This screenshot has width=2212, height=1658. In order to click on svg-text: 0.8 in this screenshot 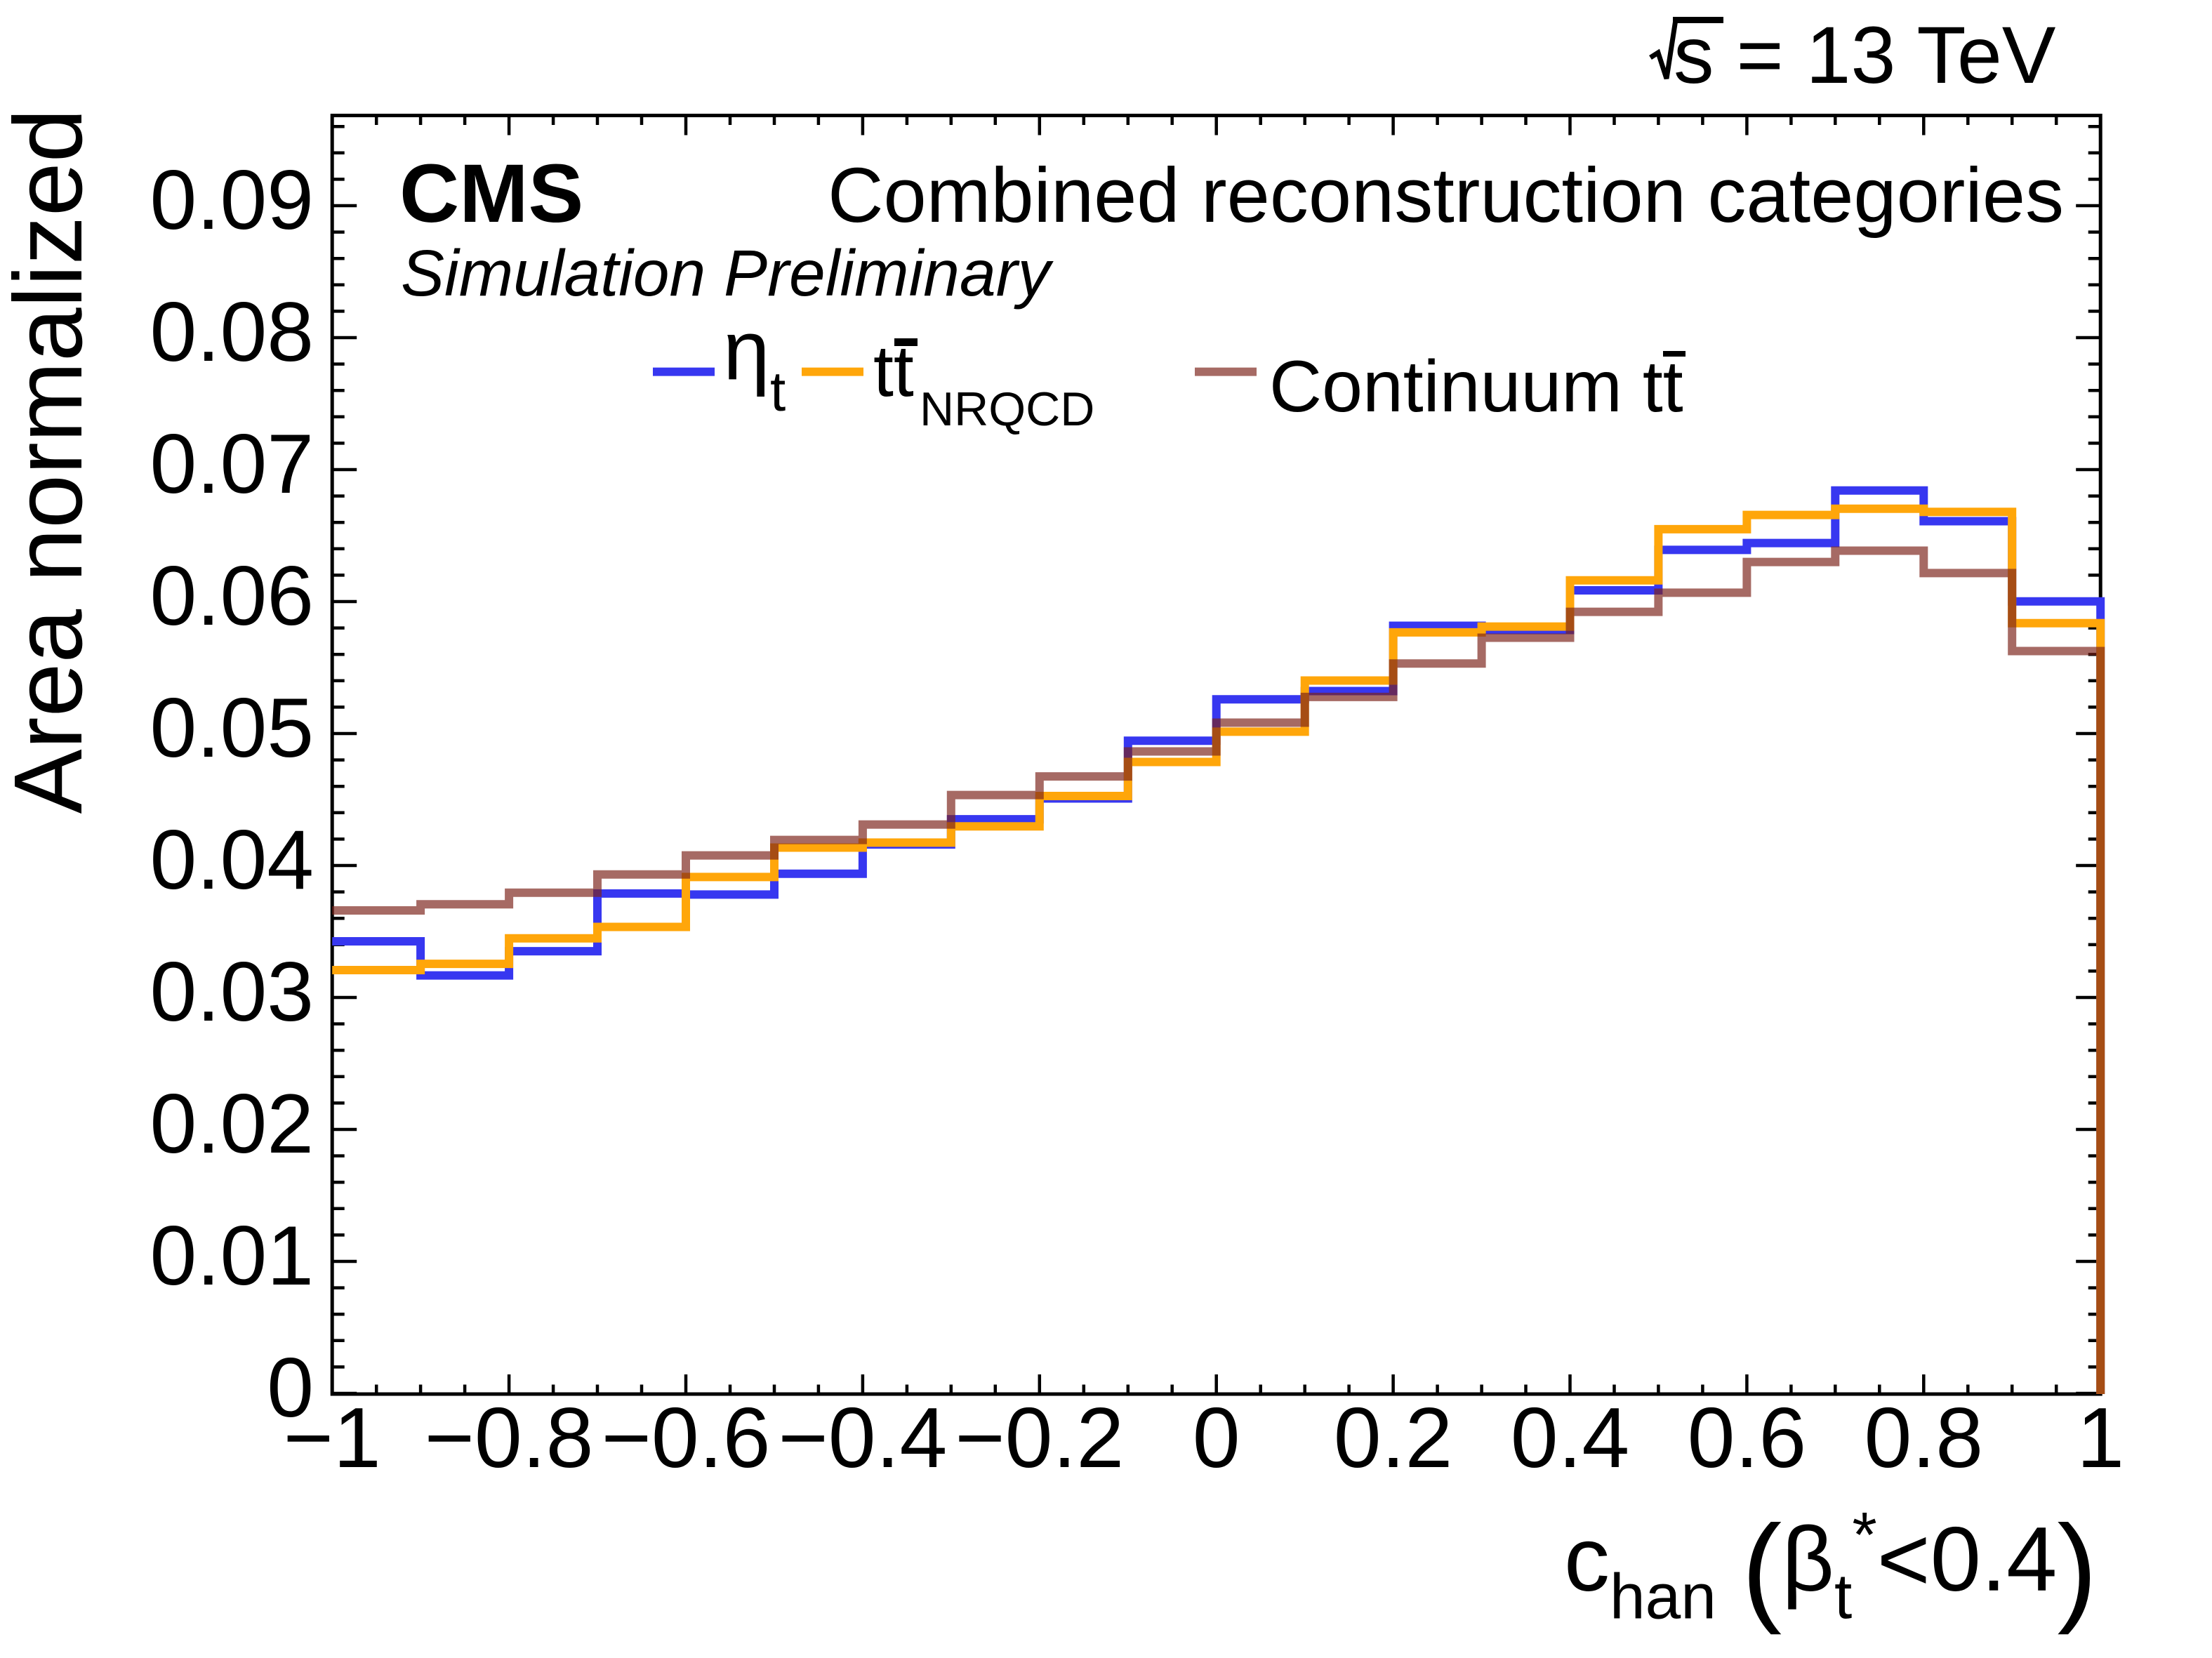, I will do `click(1924, 1437)`.